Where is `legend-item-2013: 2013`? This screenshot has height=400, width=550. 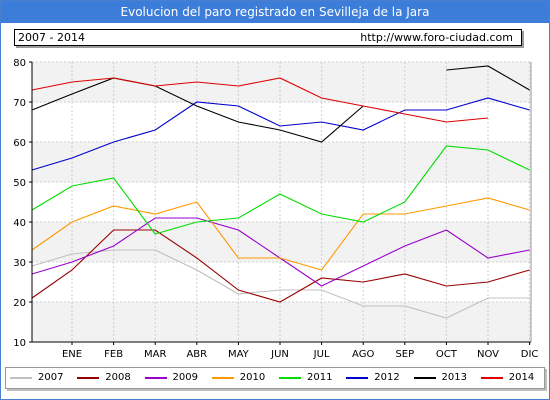
legend-item-2013: 2013 is located at coordinates (443, 378).